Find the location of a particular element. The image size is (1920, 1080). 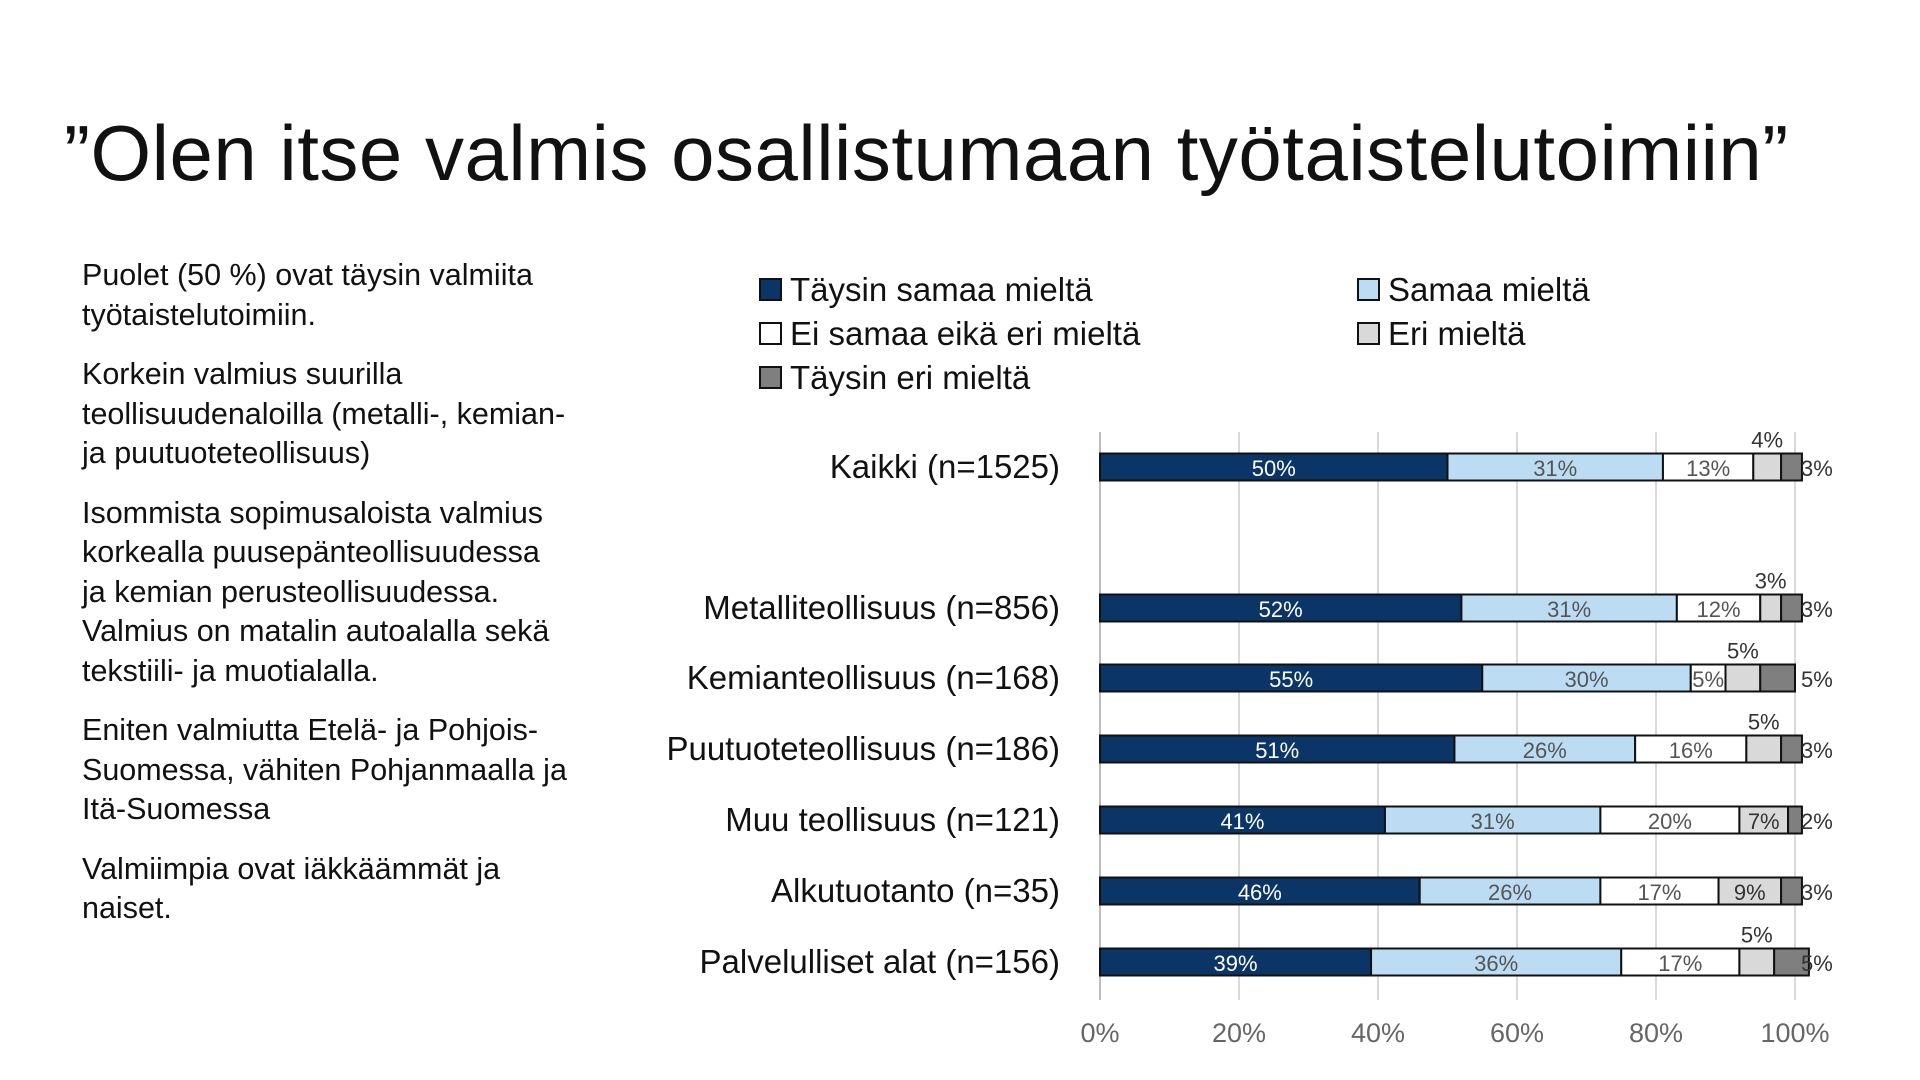

data-label: 16% is located at coordinates (1691, 750).